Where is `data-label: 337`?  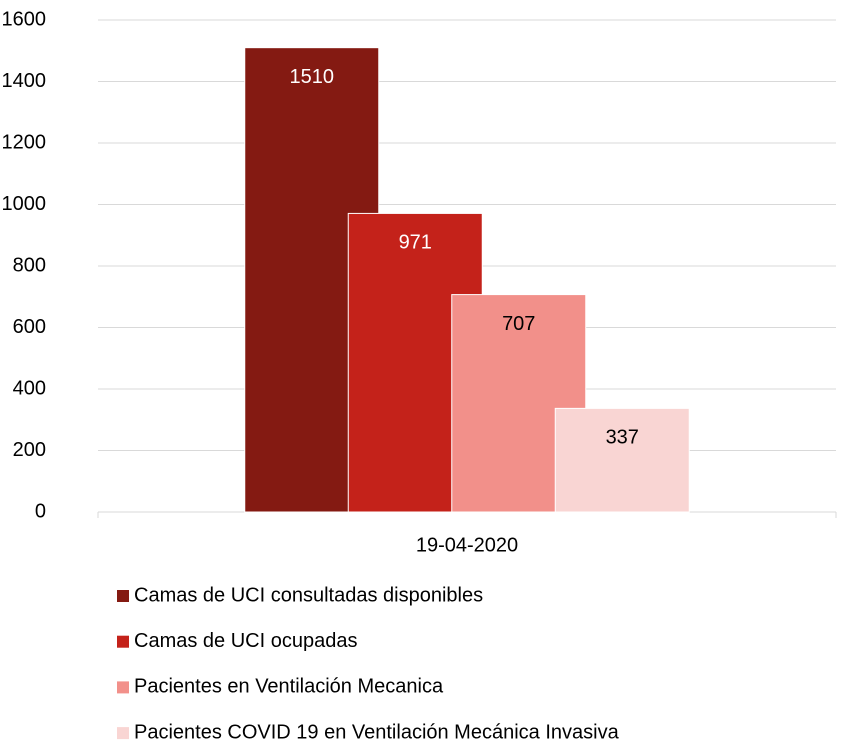 data-label: 337 is located at coordinates (622, 438).